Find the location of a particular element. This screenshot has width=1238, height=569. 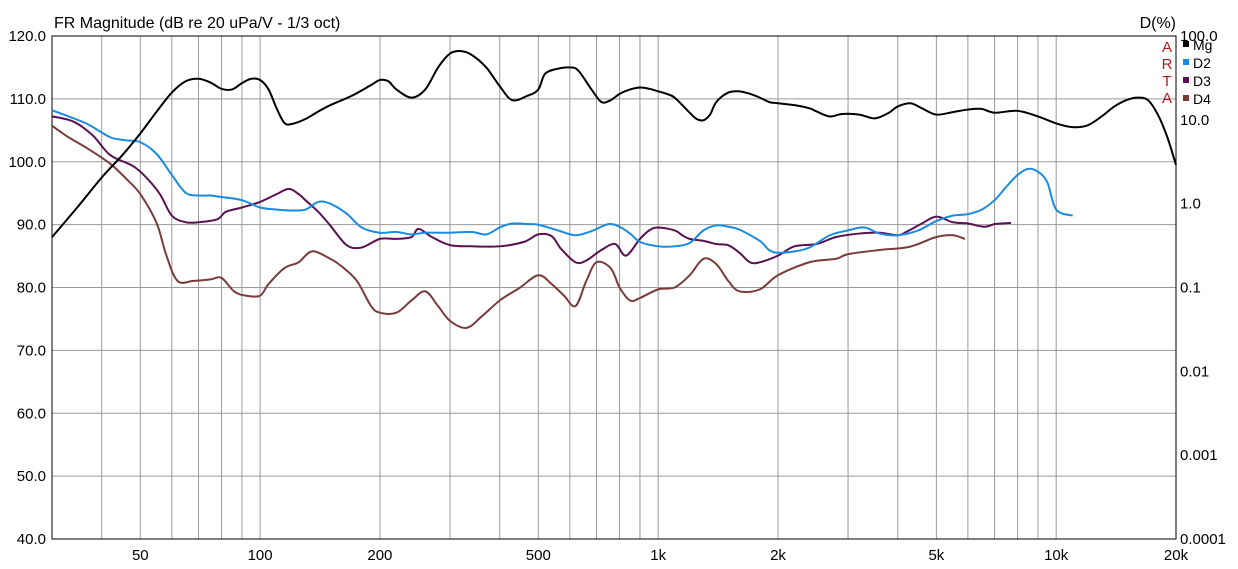

legend: Mg D2 D3 D4 is located at coordinates (1197, 72).